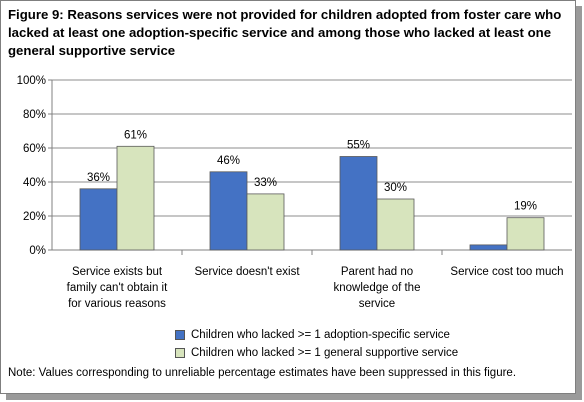  I want to click on frame-shadow-right, so click(579, 201).